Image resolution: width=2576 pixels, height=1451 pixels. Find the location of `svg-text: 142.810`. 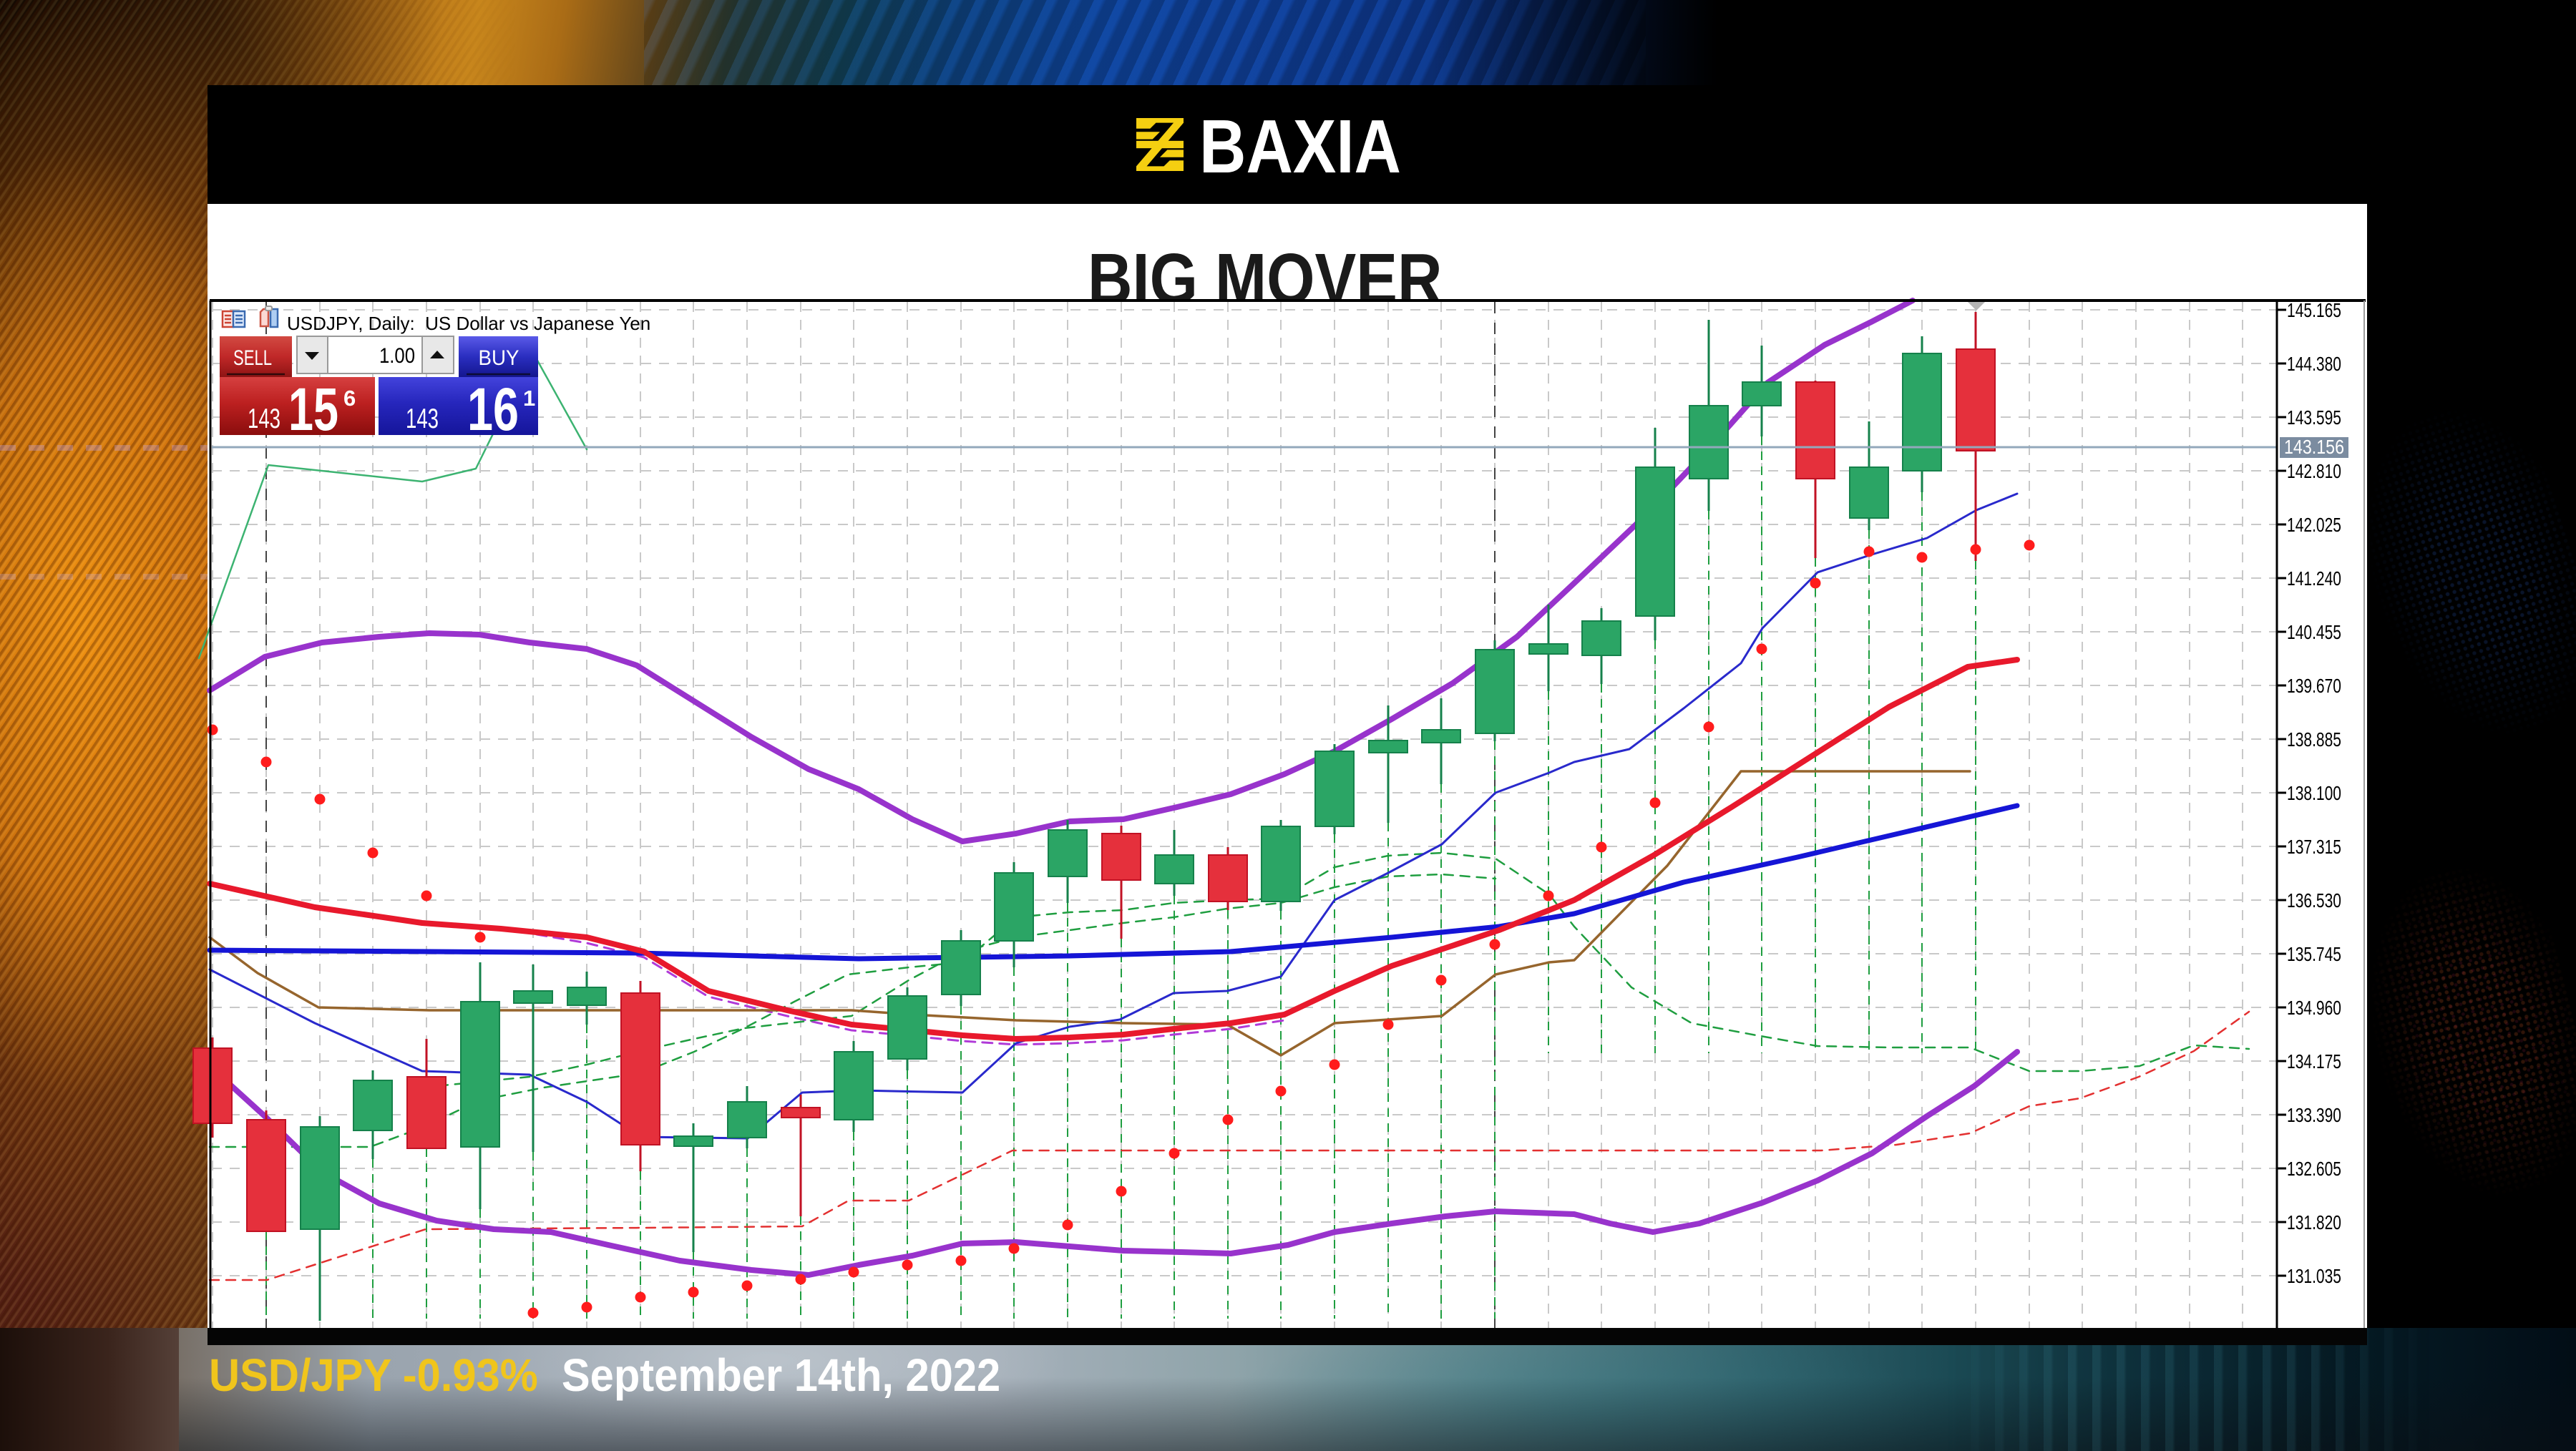

svg-text: 142.810 is located at coordinates (2314, 471).